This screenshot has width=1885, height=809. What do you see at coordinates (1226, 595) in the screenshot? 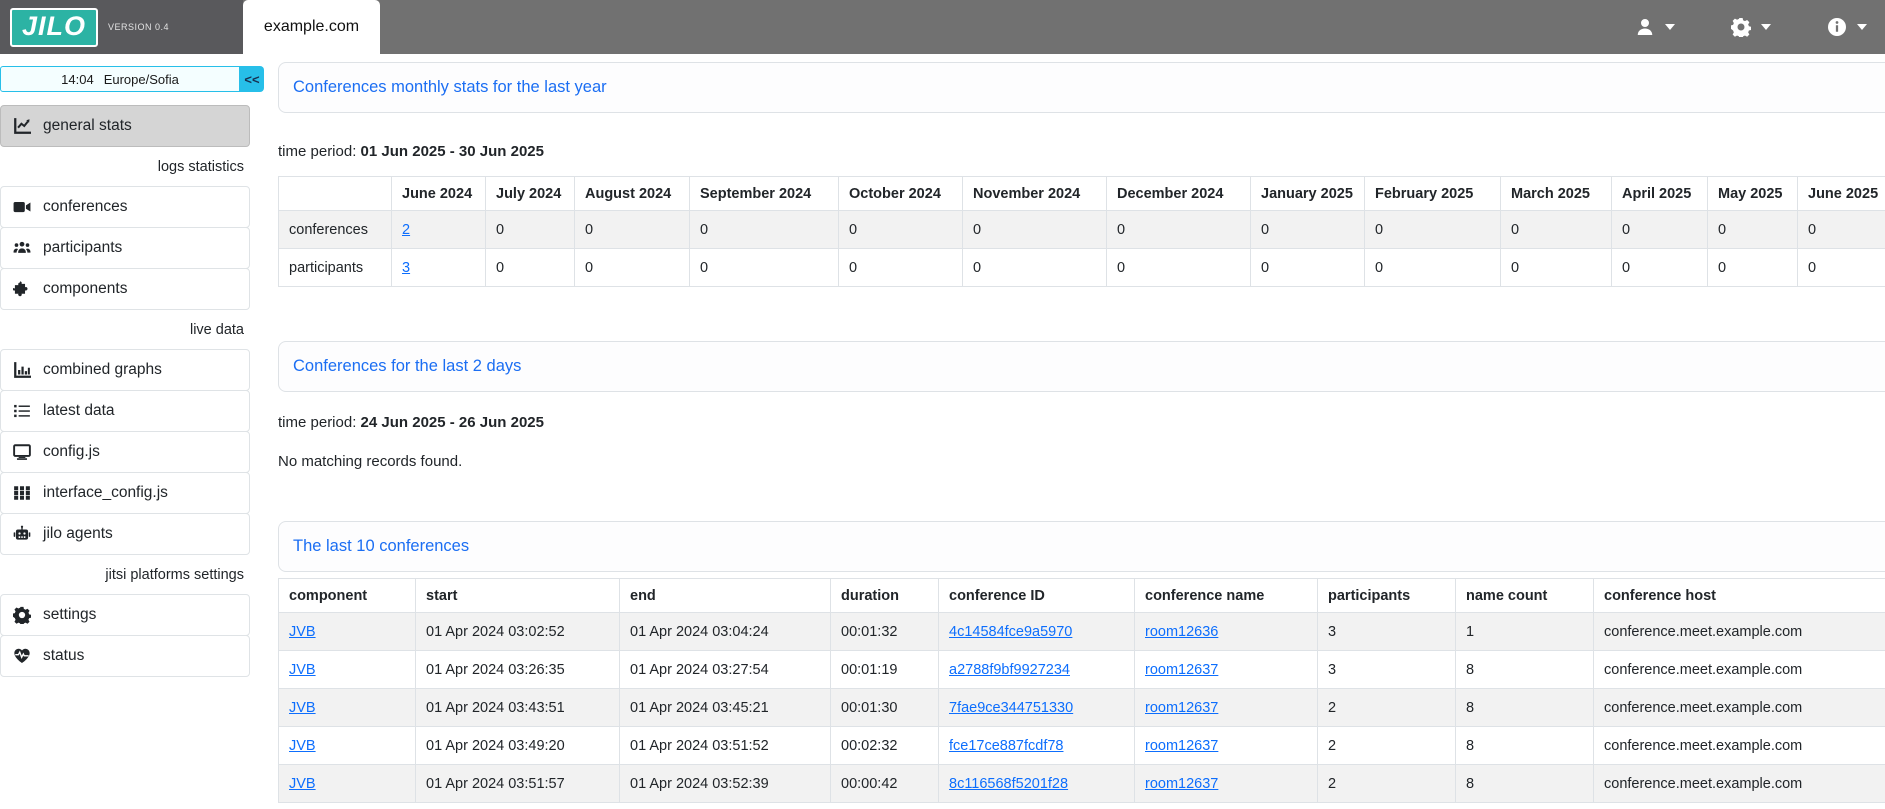
I see `column-header: conference name` at bounding box center [1226, 595].